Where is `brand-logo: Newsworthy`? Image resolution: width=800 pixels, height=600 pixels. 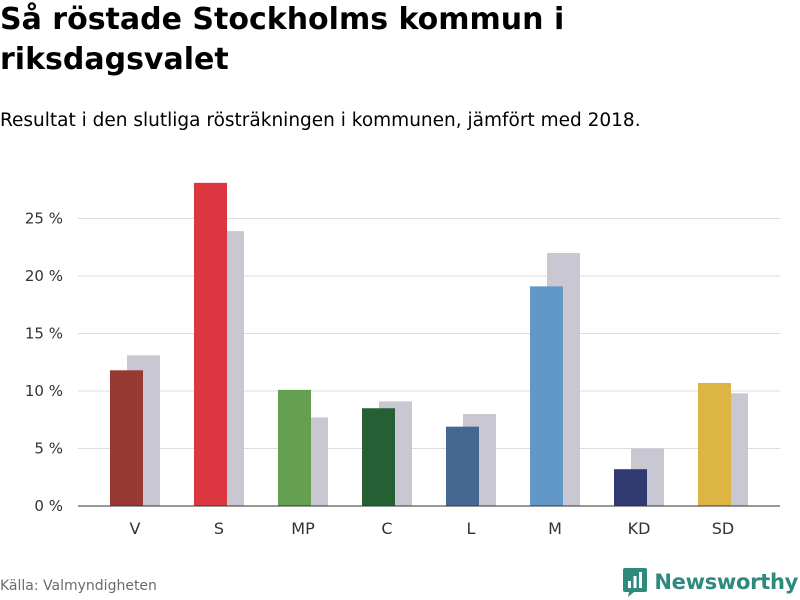 brand-logo: Newsworthy is located at coordinates (710, 582).